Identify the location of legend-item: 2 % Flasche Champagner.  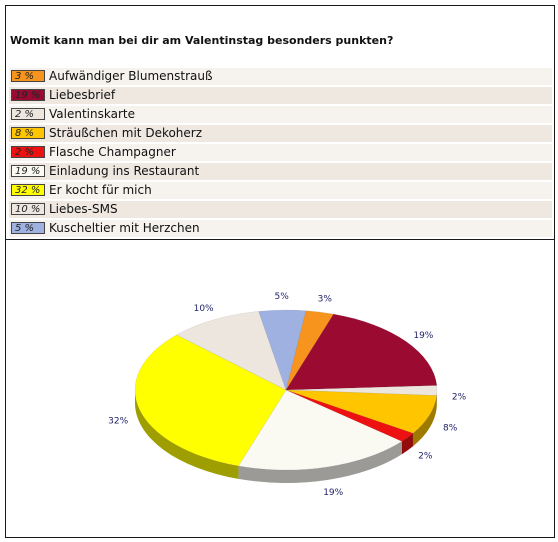
(280, 152).